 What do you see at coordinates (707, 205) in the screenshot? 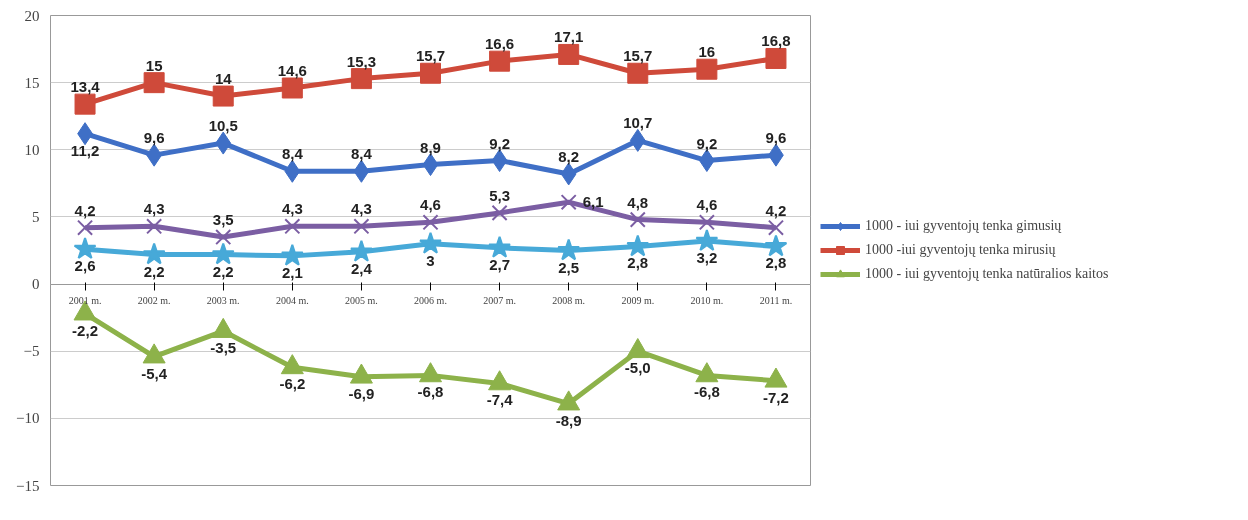
I see `data-label: 4,6` at bounding box center [707, 205].